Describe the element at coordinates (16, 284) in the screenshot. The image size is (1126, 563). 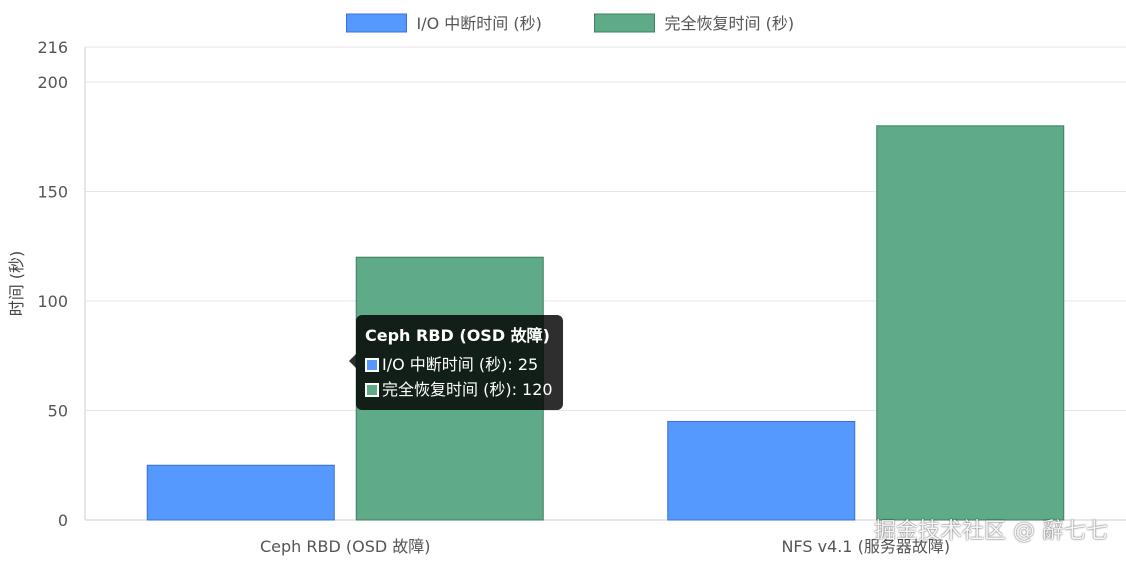
I see `y-axis-title: 时间 (秒)` at that location.